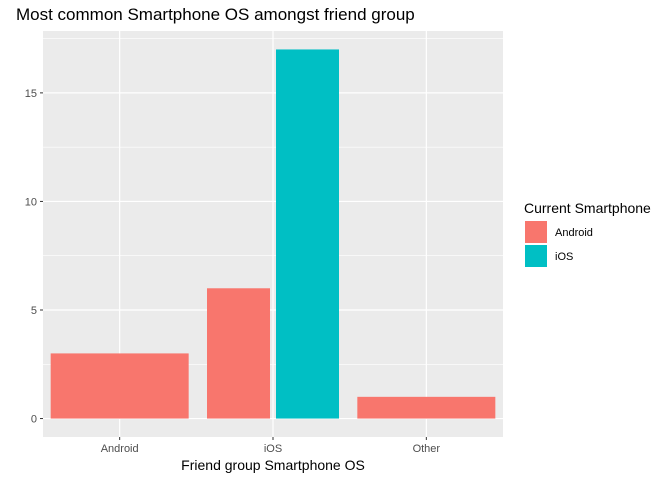 The height and width of the screenshot is (480, 672). Describe the element at coordinates (34, 420) in the screenshot. I see `y-tick-label: 0` at that location.